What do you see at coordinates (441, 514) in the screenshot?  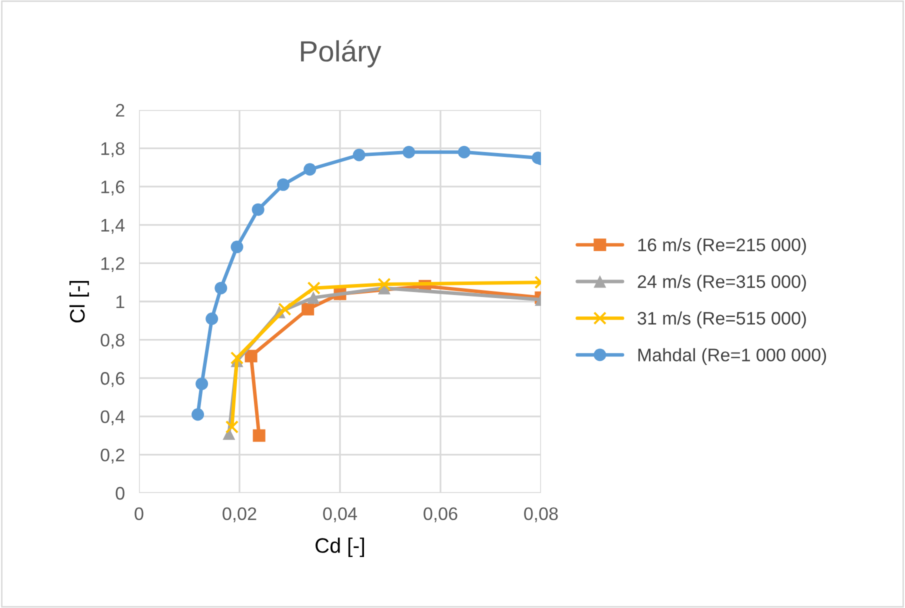 I see `x-tick-label: 0,06` at bounding box center [441, 514].